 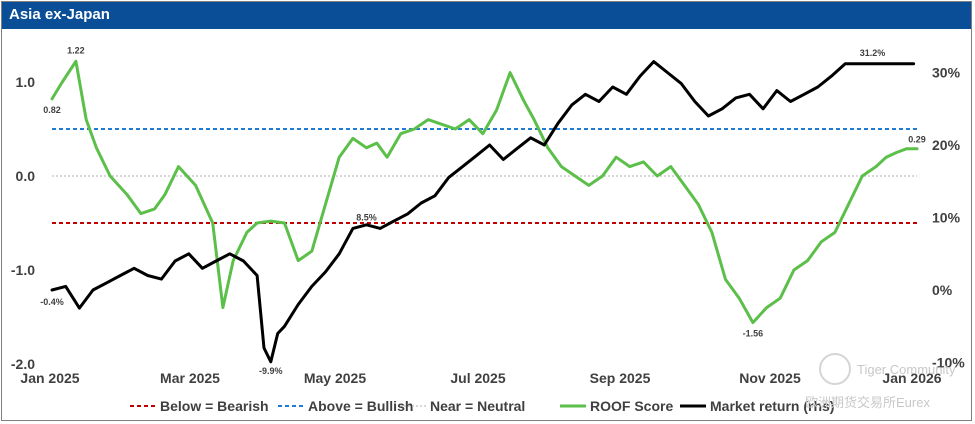 I want to click on watermark-text-secondary: 欧洲期货交易所Eurex, so click(x=867, y=402).